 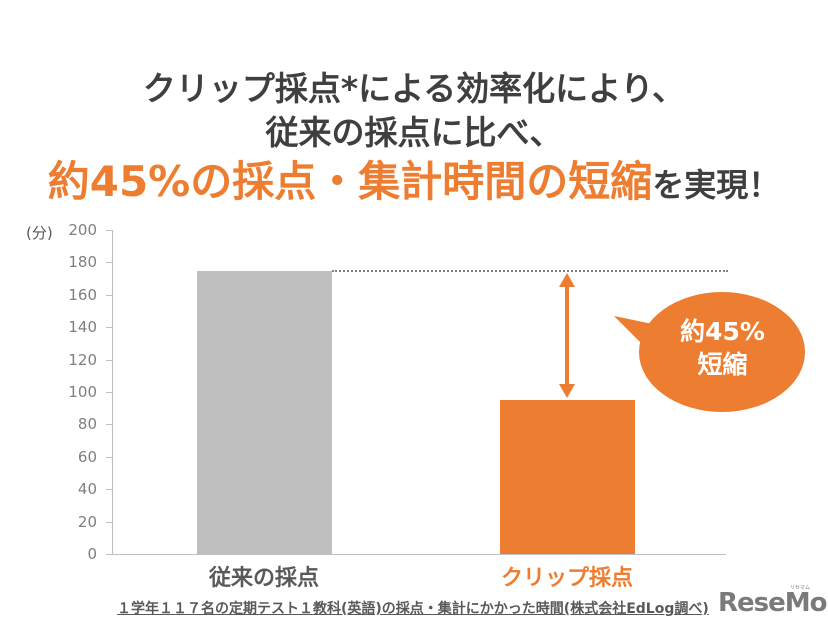 I want to click on y-tick-label: 140, so click(x=82, y=327).